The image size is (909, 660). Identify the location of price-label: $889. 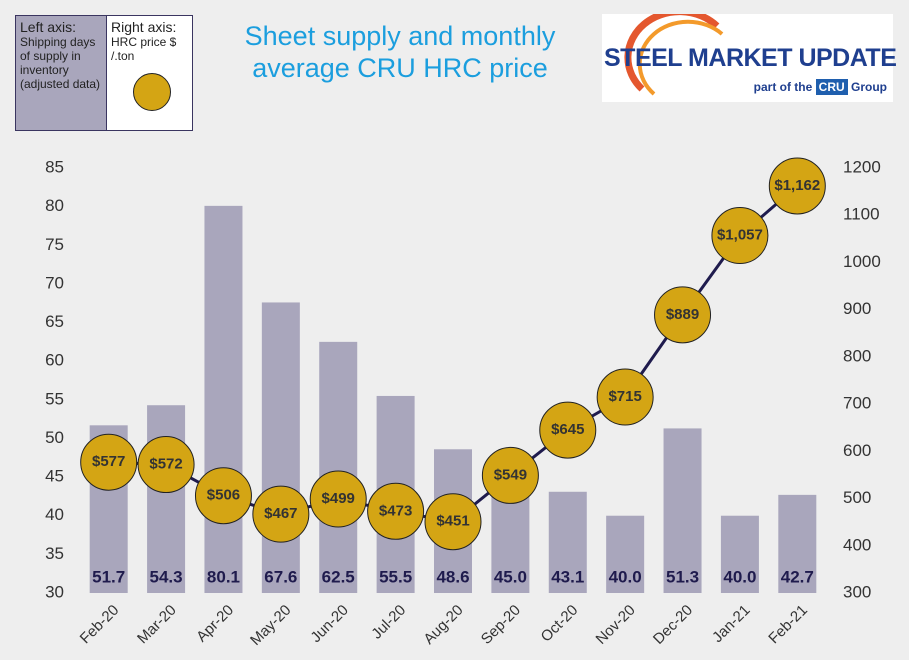
(682, 314).